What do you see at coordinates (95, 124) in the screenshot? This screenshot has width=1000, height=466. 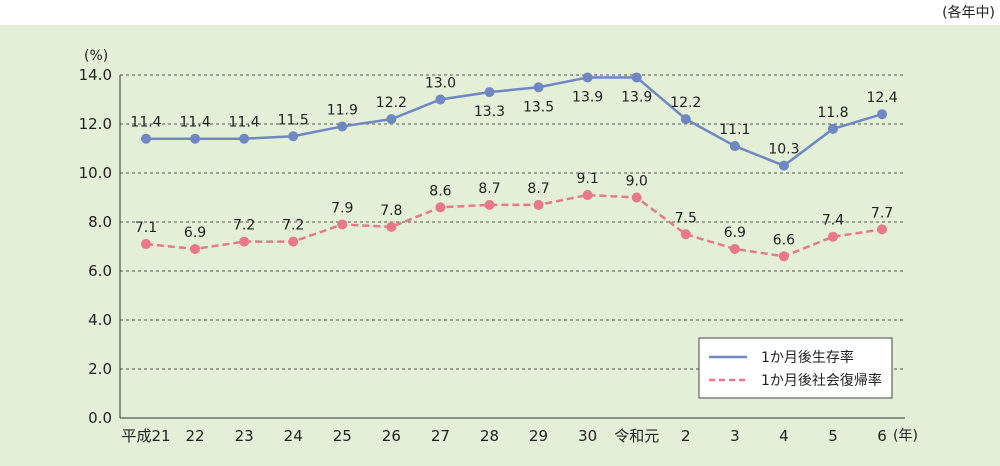 I see `y-tick-label: 12.0` at bounding box center [95, 124].